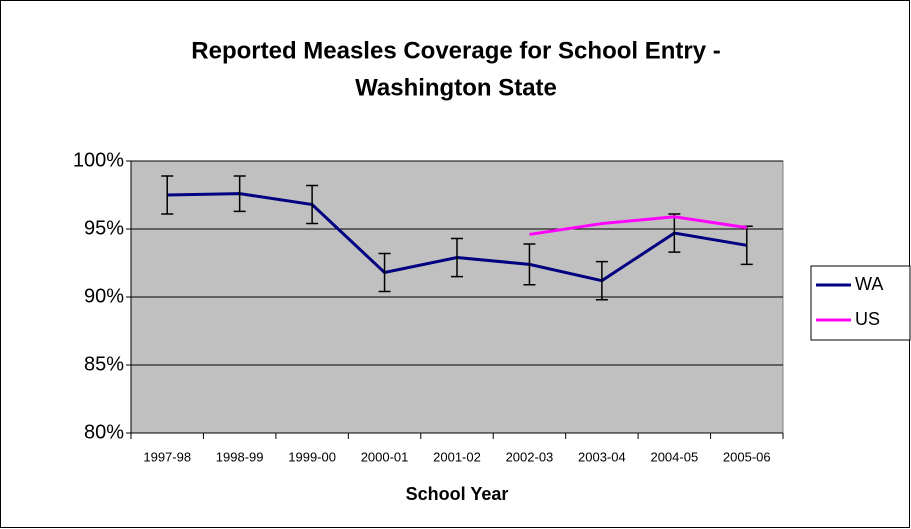  I want to click on y-tick-label: 100%, so click(98, 160).